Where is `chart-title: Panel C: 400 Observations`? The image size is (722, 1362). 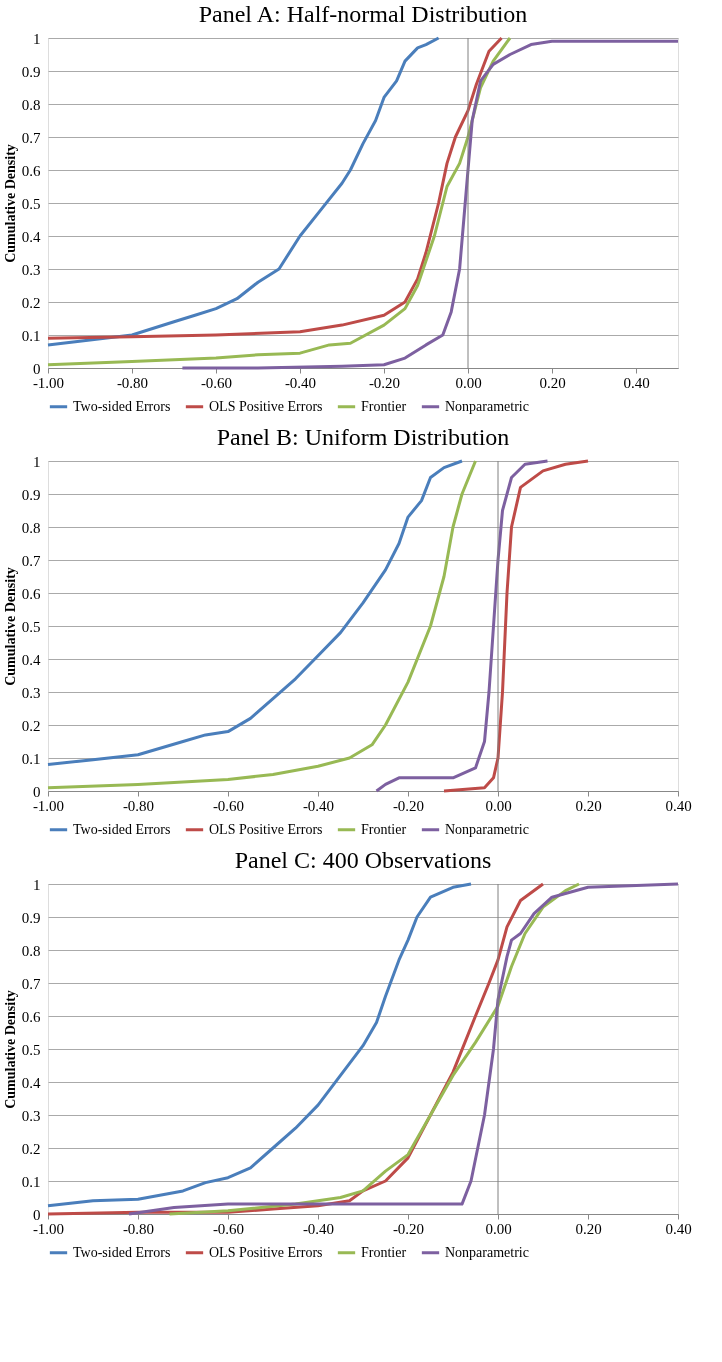
chart-title: Panel C: 400 Observations is located at coordinates (363, 860).